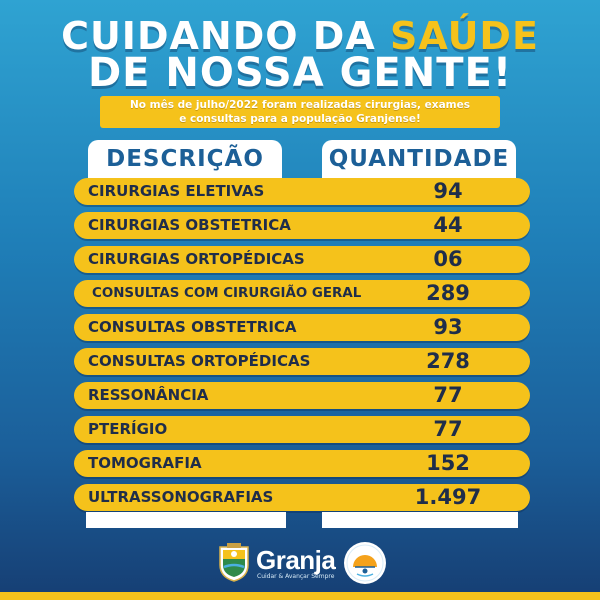 Image resolution: width=600 pixels, height=600 pixels. I want to click on row-description: RESSONÂNCIA, so click(148, 395).